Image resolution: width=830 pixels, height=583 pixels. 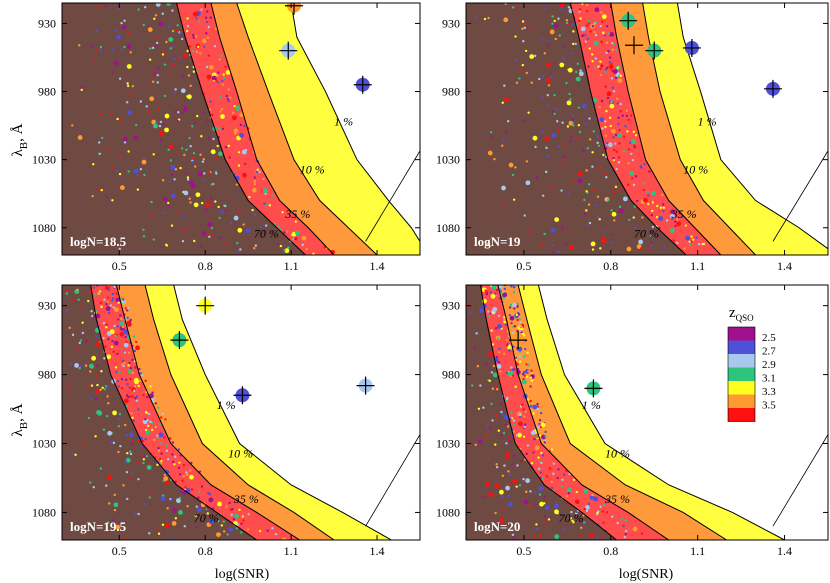 What do you see at coordinates (448, 444) in the screenshot?
I see `y-tick-label: 1030` at bounding box center [448, 444].